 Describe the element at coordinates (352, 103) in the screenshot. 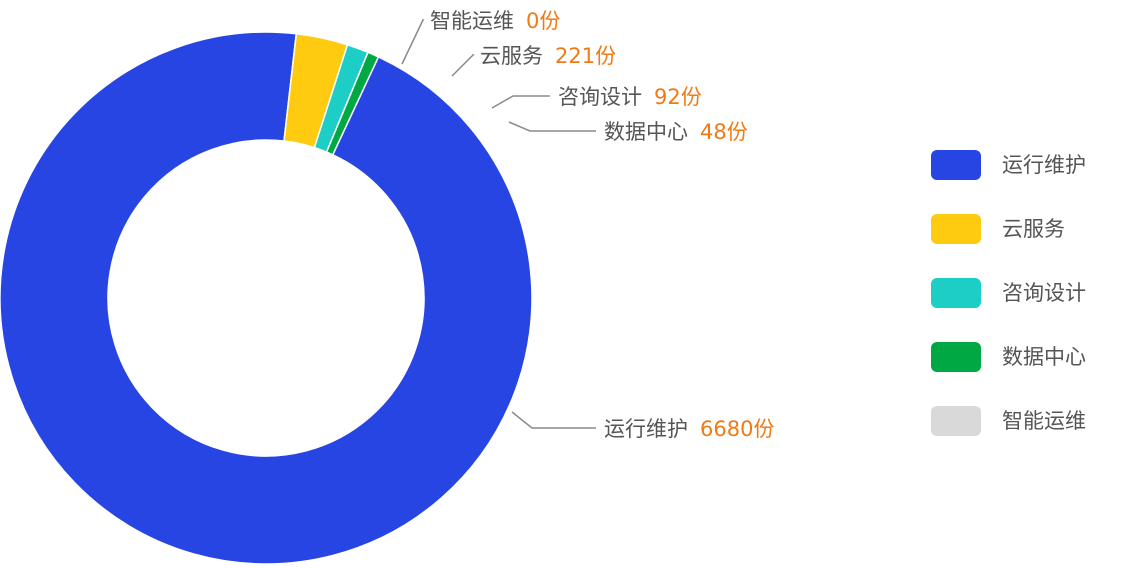

I see `slice-数据中心` at that location.